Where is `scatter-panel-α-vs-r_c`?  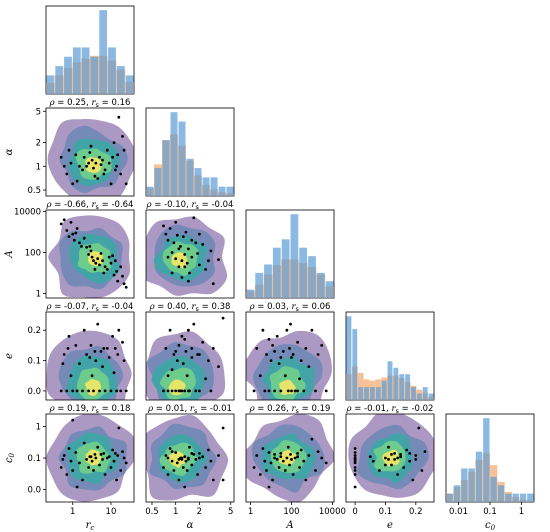
scatter-panel-α-vs-r_c is located at coordinates (90, 152).